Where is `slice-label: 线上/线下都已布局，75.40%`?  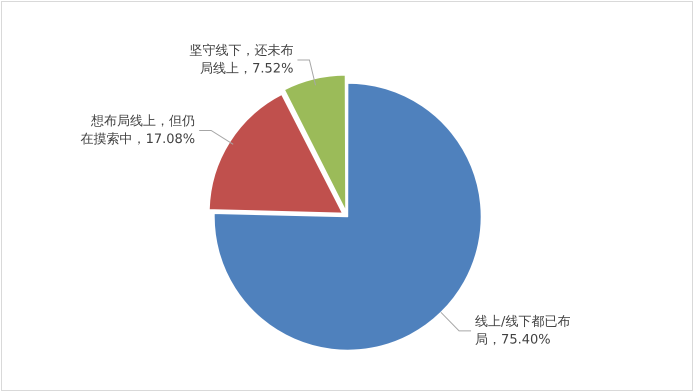
slice-label: 线上/线下都已布局，75.40% is located at coordinates (522, 331).